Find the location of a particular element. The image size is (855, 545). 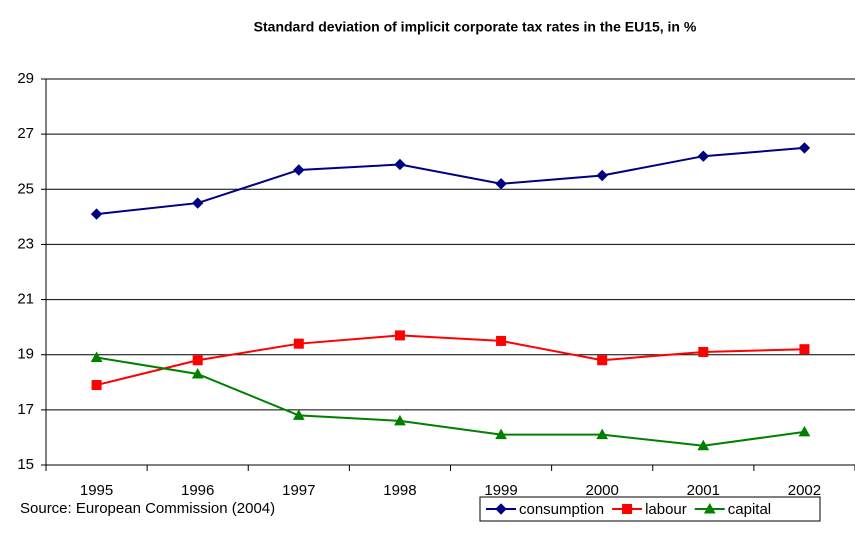

x-tick-label: 2002 is located at coordinates (804, 490).